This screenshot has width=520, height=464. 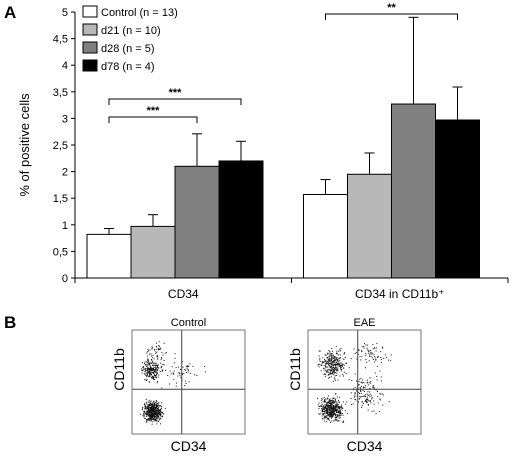 What do you see at coordinates (128, 67) in the screenshot?
I see `legend-label-3: d78 (n = 4)` at bounding box center [128, 67].